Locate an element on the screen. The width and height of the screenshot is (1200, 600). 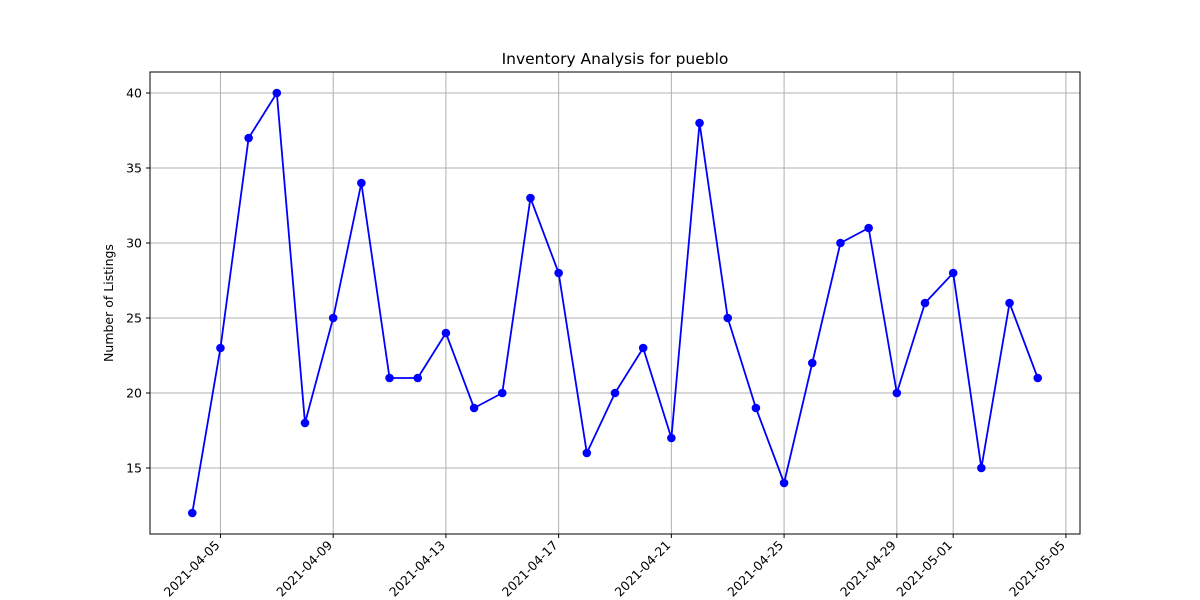
x-tick-label: 2021-05-01 is located at coordinates (924, 569).